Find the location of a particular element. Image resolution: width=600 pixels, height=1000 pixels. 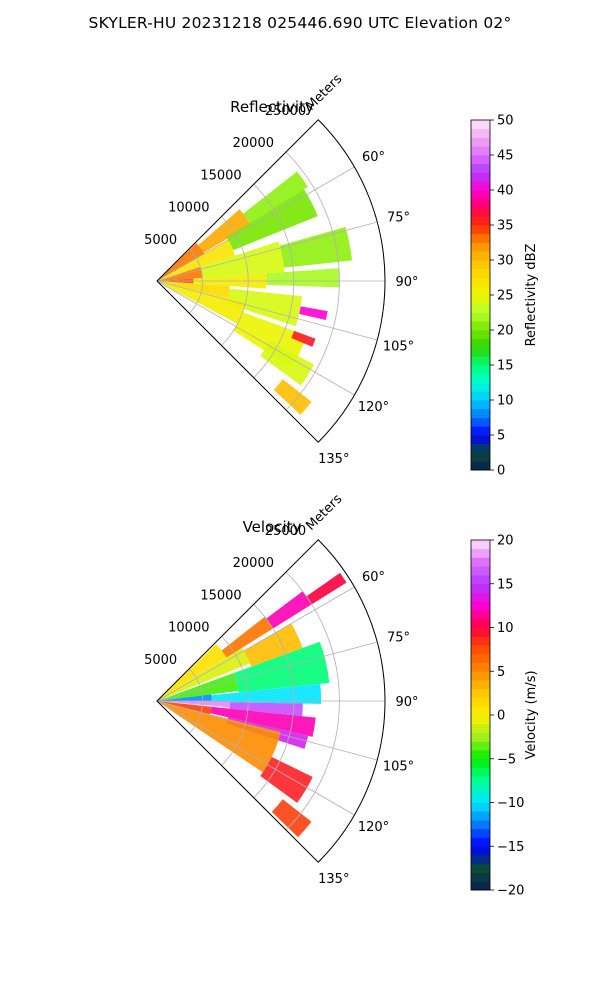

azimuth-tick-label: 75° is located at coordinates (398, 217).